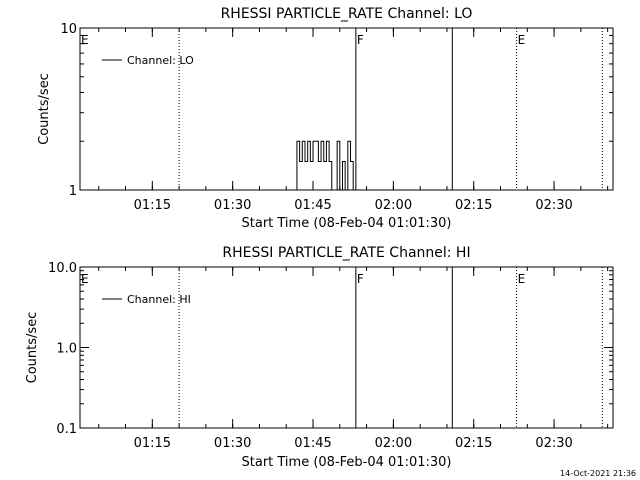  Describe the element at coordinates (62, 268) in the screenshot. I see `y-tick-label: 10.0` at that location.